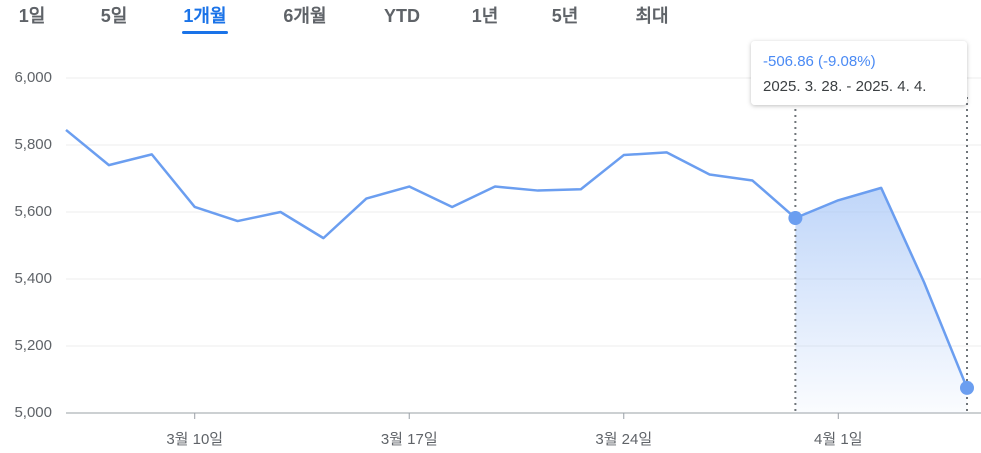 This screenshot has width=981, height=453. Describe the element at coordinates (304, 16) in the screenshot. I see `range-tab: 6개월` at that location.